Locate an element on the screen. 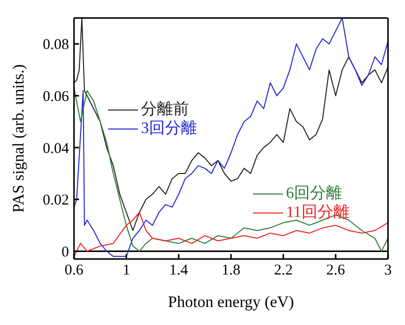  x-tick-label: 2.6 is located at coordinates (336, 270).